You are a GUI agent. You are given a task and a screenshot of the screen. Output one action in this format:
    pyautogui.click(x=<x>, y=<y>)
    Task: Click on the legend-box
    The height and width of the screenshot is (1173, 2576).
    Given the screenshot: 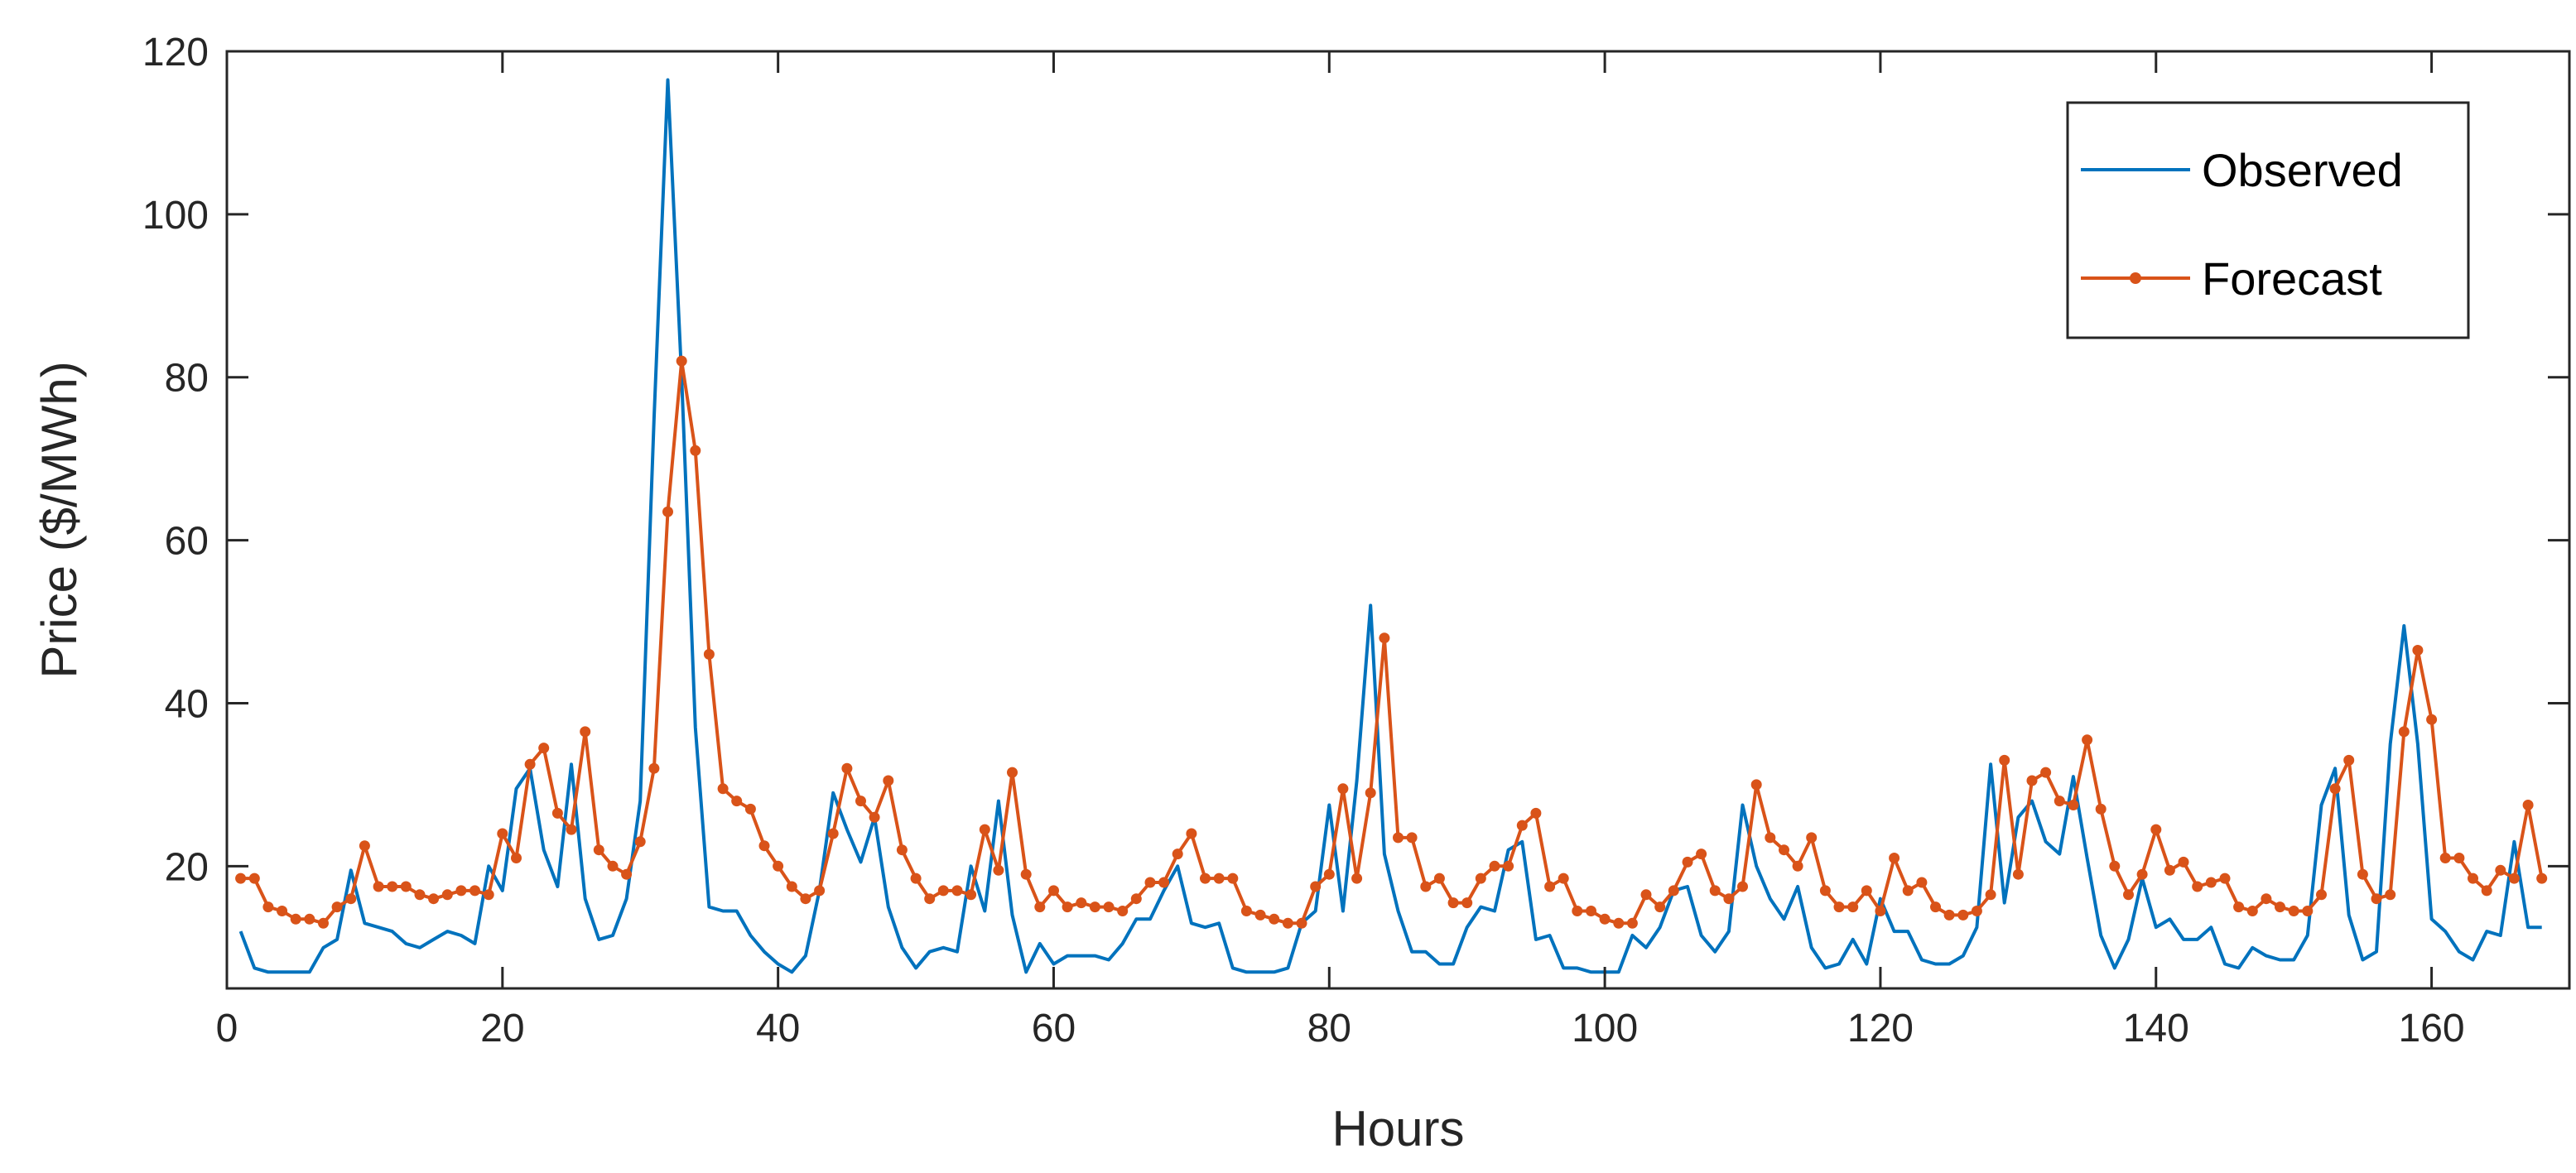 What is the action you would take?
    pyautogui.click(x=2268, y=220)
    